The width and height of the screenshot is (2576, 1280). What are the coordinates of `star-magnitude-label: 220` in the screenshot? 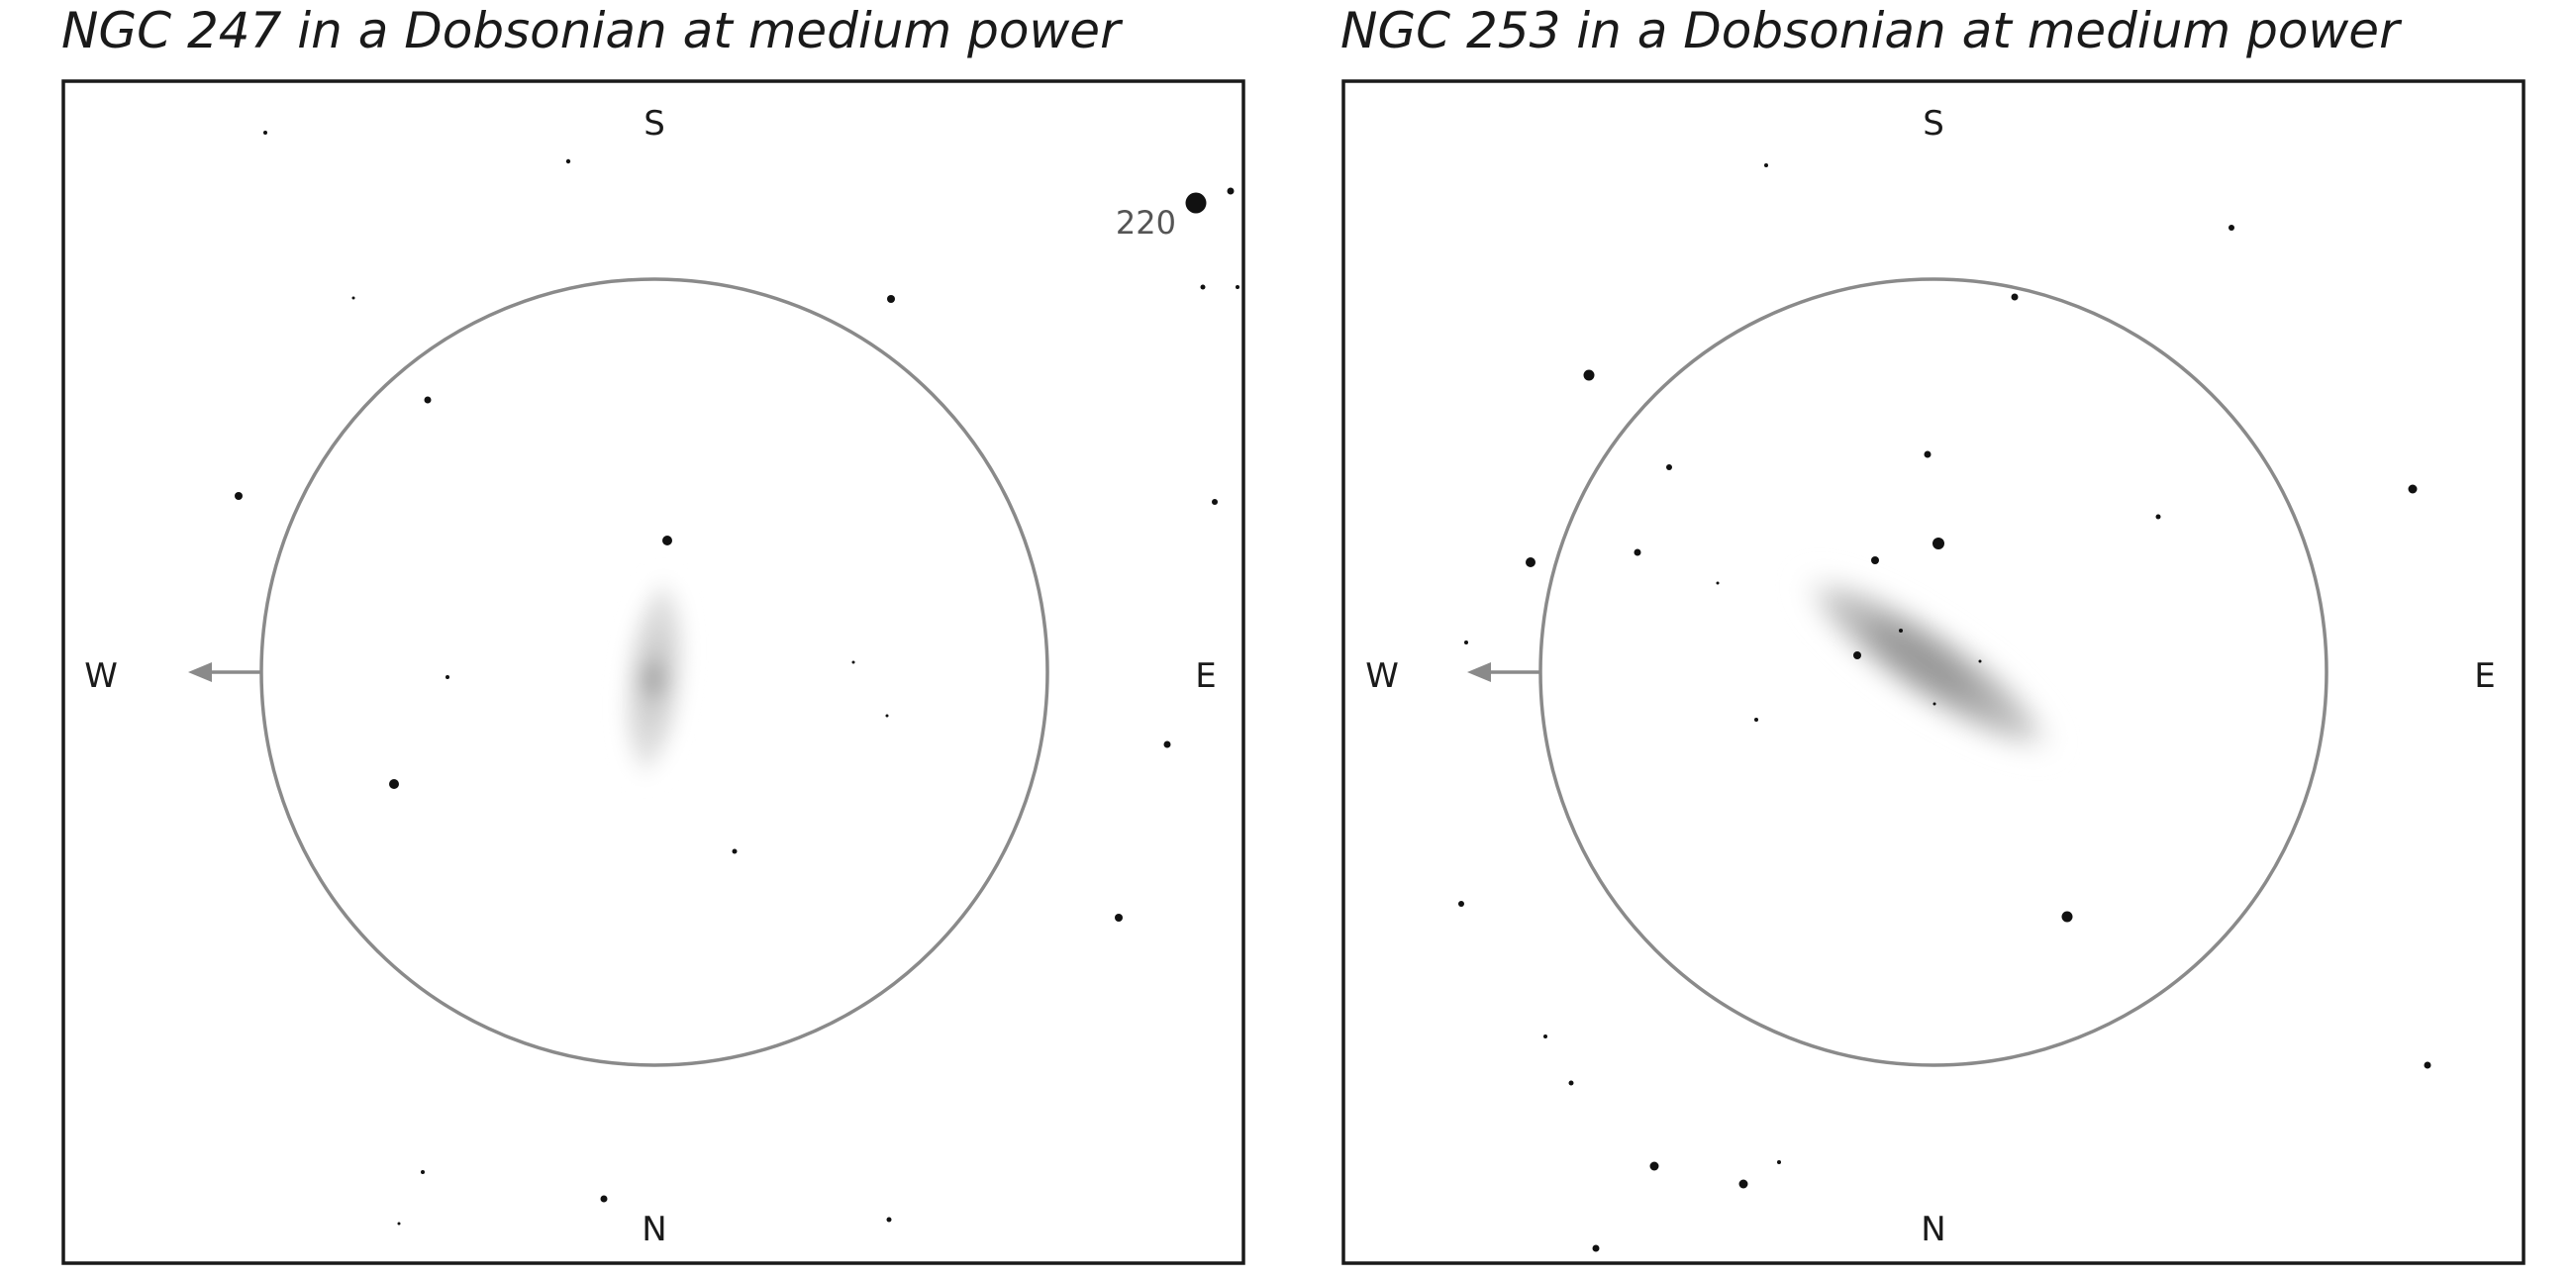 It's located at (1146, 223).